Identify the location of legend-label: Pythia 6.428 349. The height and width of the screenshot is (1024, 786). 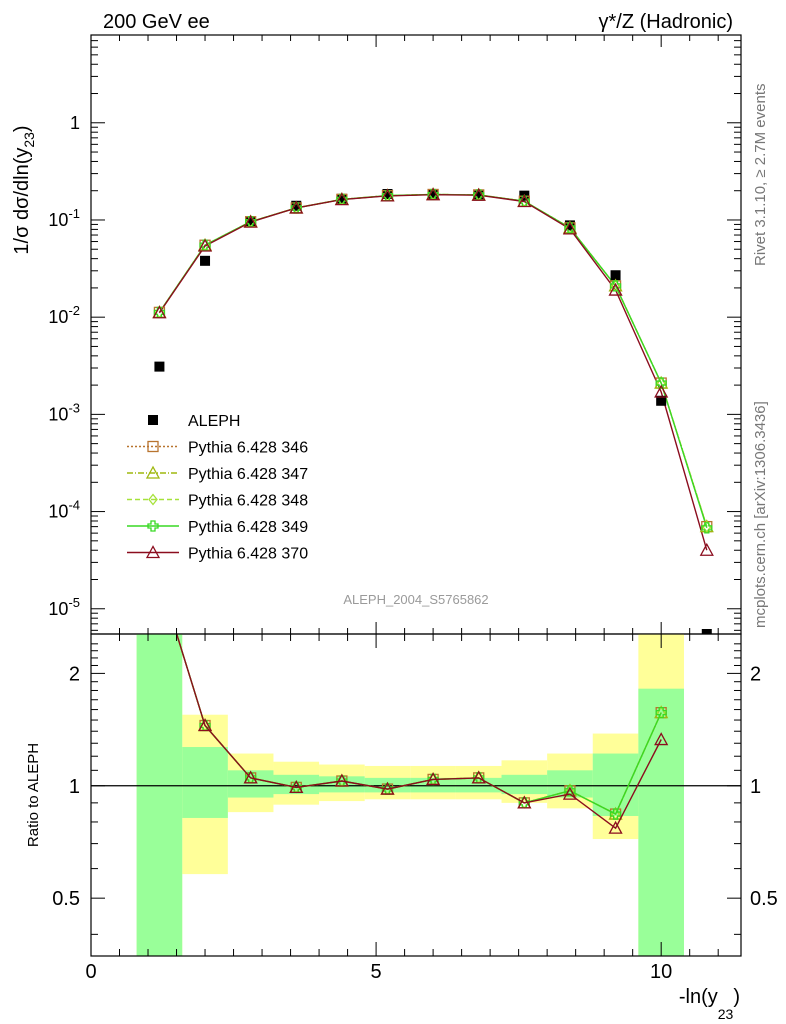
(248, 527).